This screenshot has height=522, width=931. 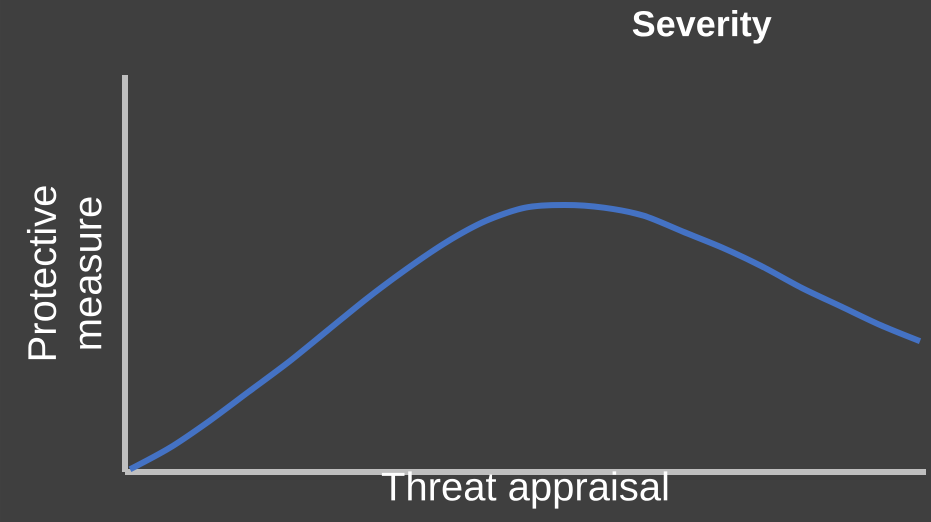 I want to click on y-axis-title: Protective measure, so click(x=64, y=273).